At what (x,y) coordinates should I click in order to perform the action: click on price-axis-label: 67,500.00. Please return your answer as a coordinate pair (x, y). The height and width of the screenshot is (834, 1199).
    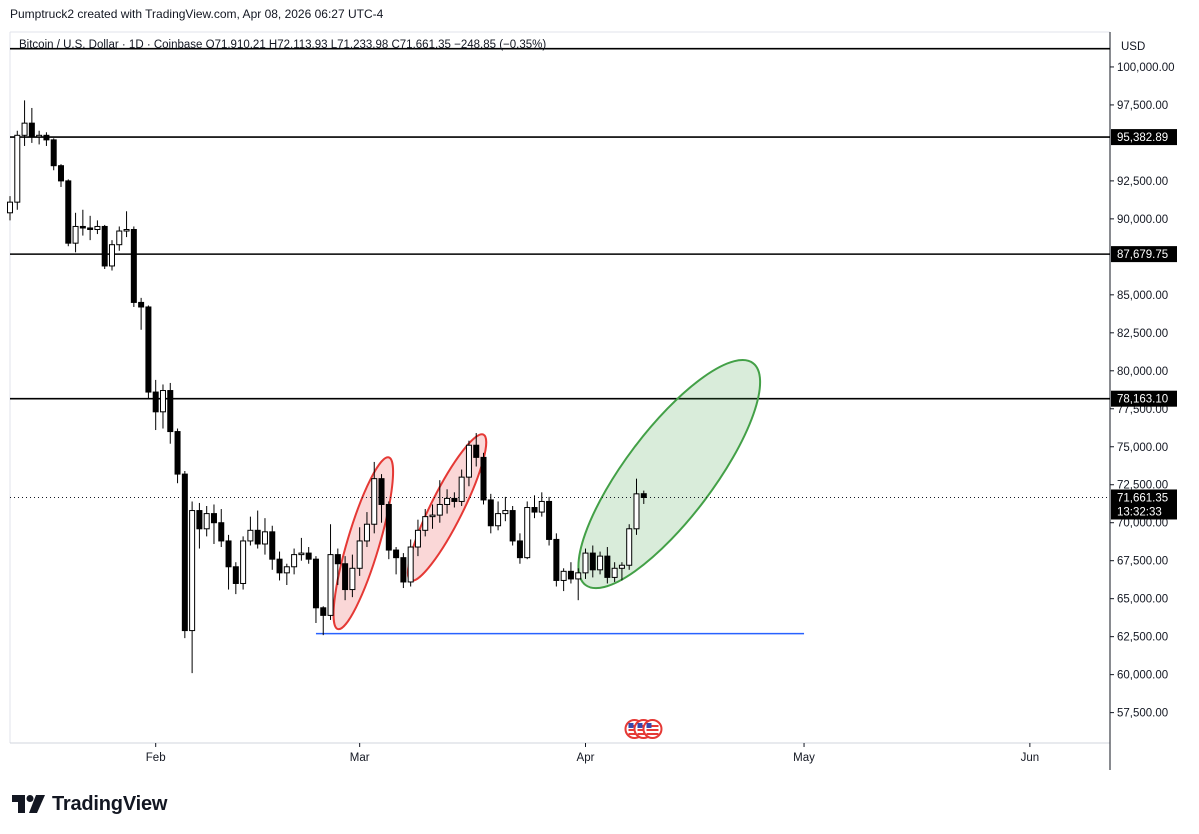
    Looking at the image, I should click on (1142, 562).